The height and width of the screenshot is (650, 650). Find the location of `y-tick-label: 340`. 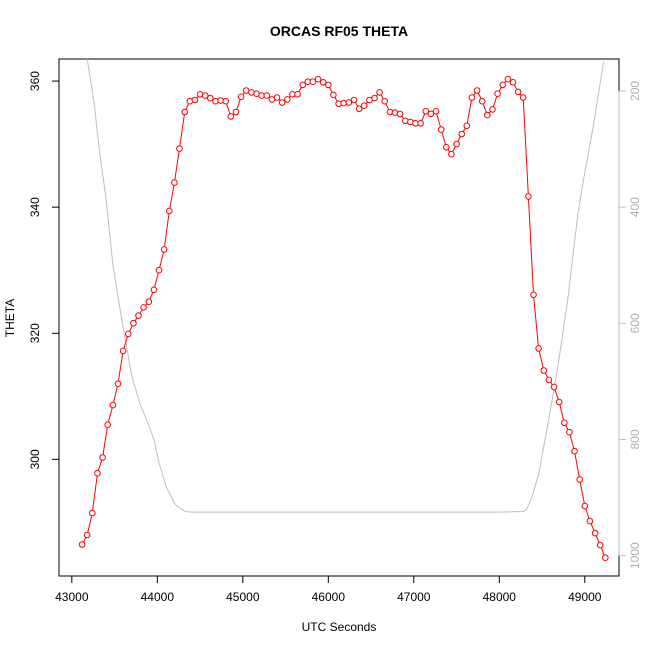

y-tick-label: 340 is located at coordinates (35, 207).